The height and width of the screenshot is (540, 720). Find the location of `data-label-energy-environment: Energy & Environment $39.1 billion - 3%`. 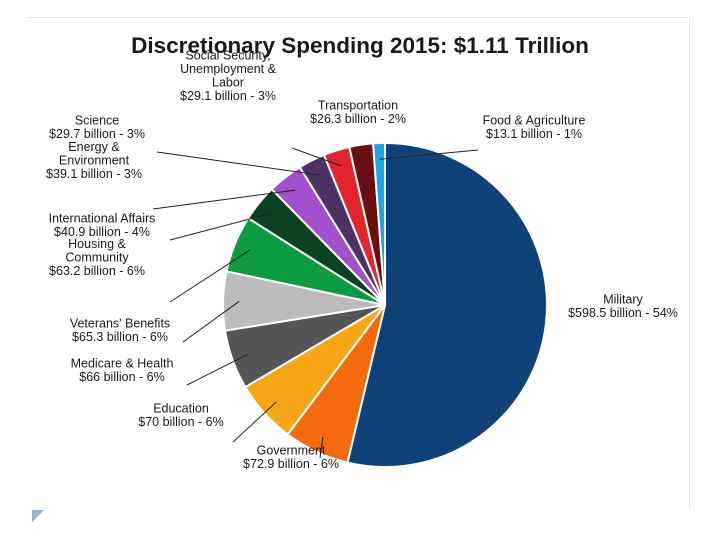

data-label-energy-environment: Energy & Environment $39.1 billion - 3% is located at coordinates (94, 160).